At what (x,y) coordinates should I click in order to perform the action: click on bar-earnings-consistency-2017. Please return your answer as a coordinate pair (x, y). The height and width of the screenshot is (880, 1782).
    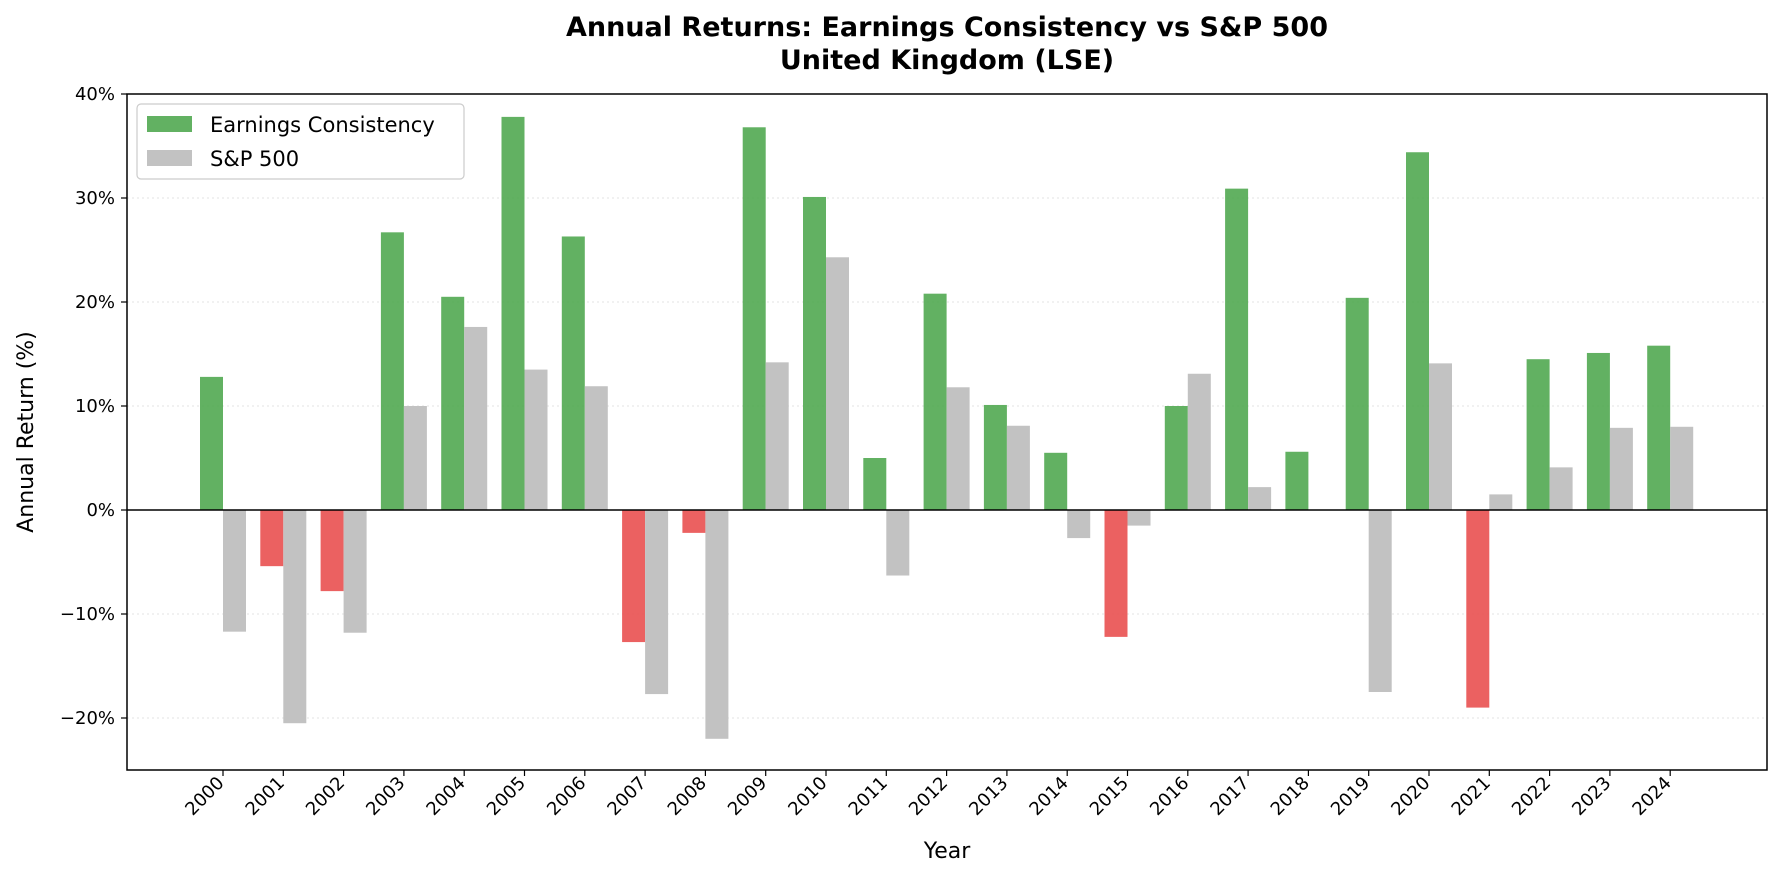
    Looking at the image, I should click on (1237, 349).